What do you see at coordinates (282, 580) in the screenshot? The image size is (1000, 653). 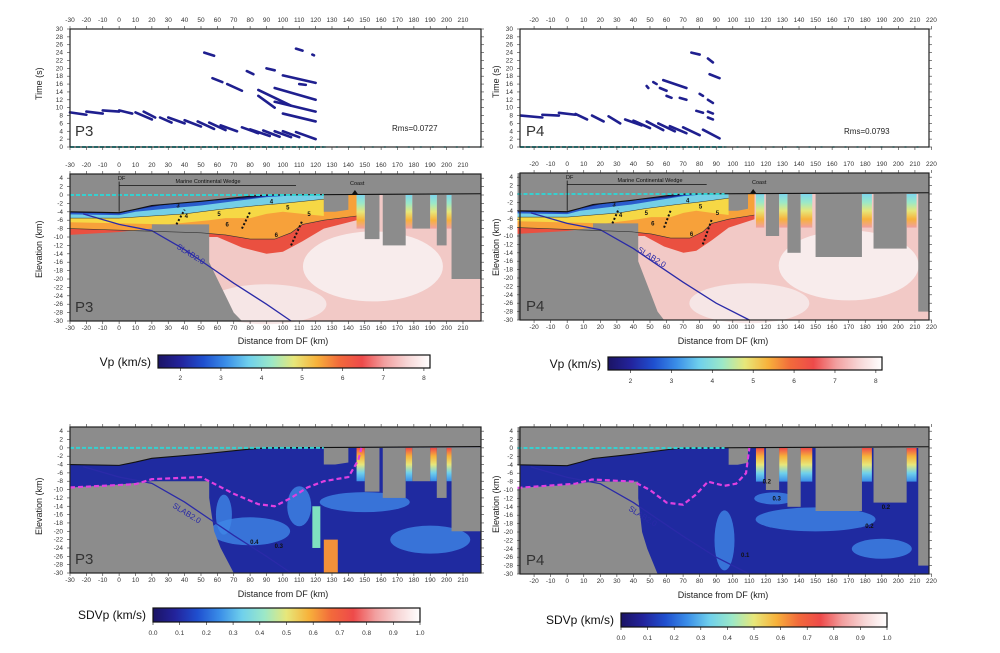 I see `x-tick-label: 100` at bounding box center [282, 580].